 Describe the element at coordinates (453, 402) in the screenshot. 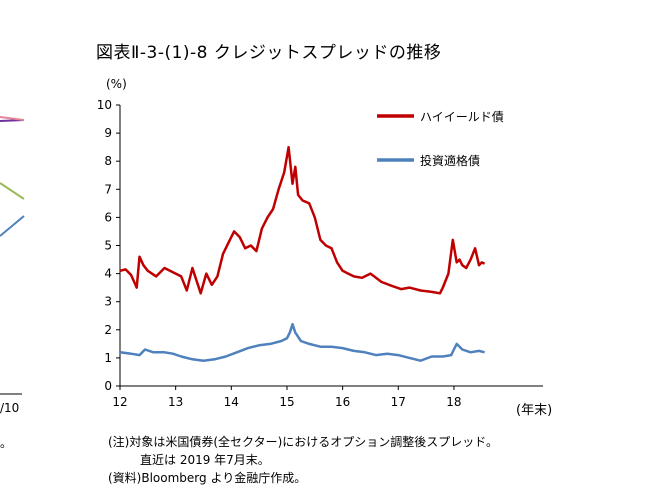

I see `x-tick-label: 18` at that location.